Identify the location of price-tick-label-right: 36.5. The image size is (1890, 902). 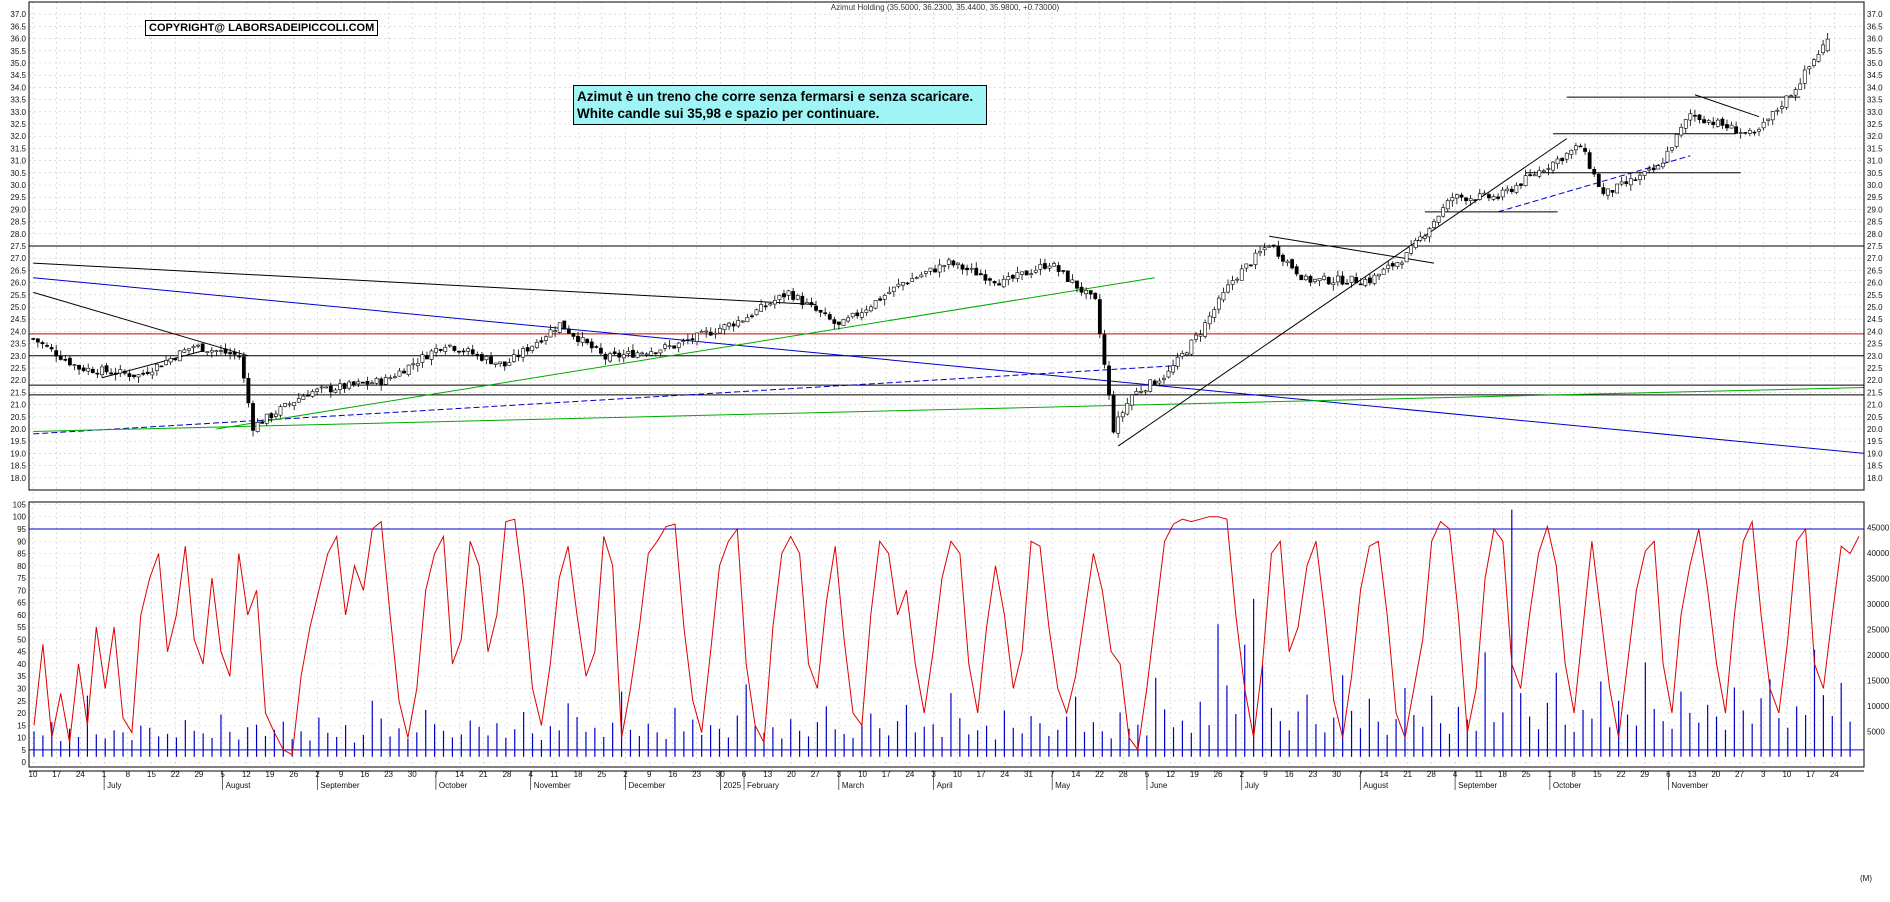
(1875, 26).